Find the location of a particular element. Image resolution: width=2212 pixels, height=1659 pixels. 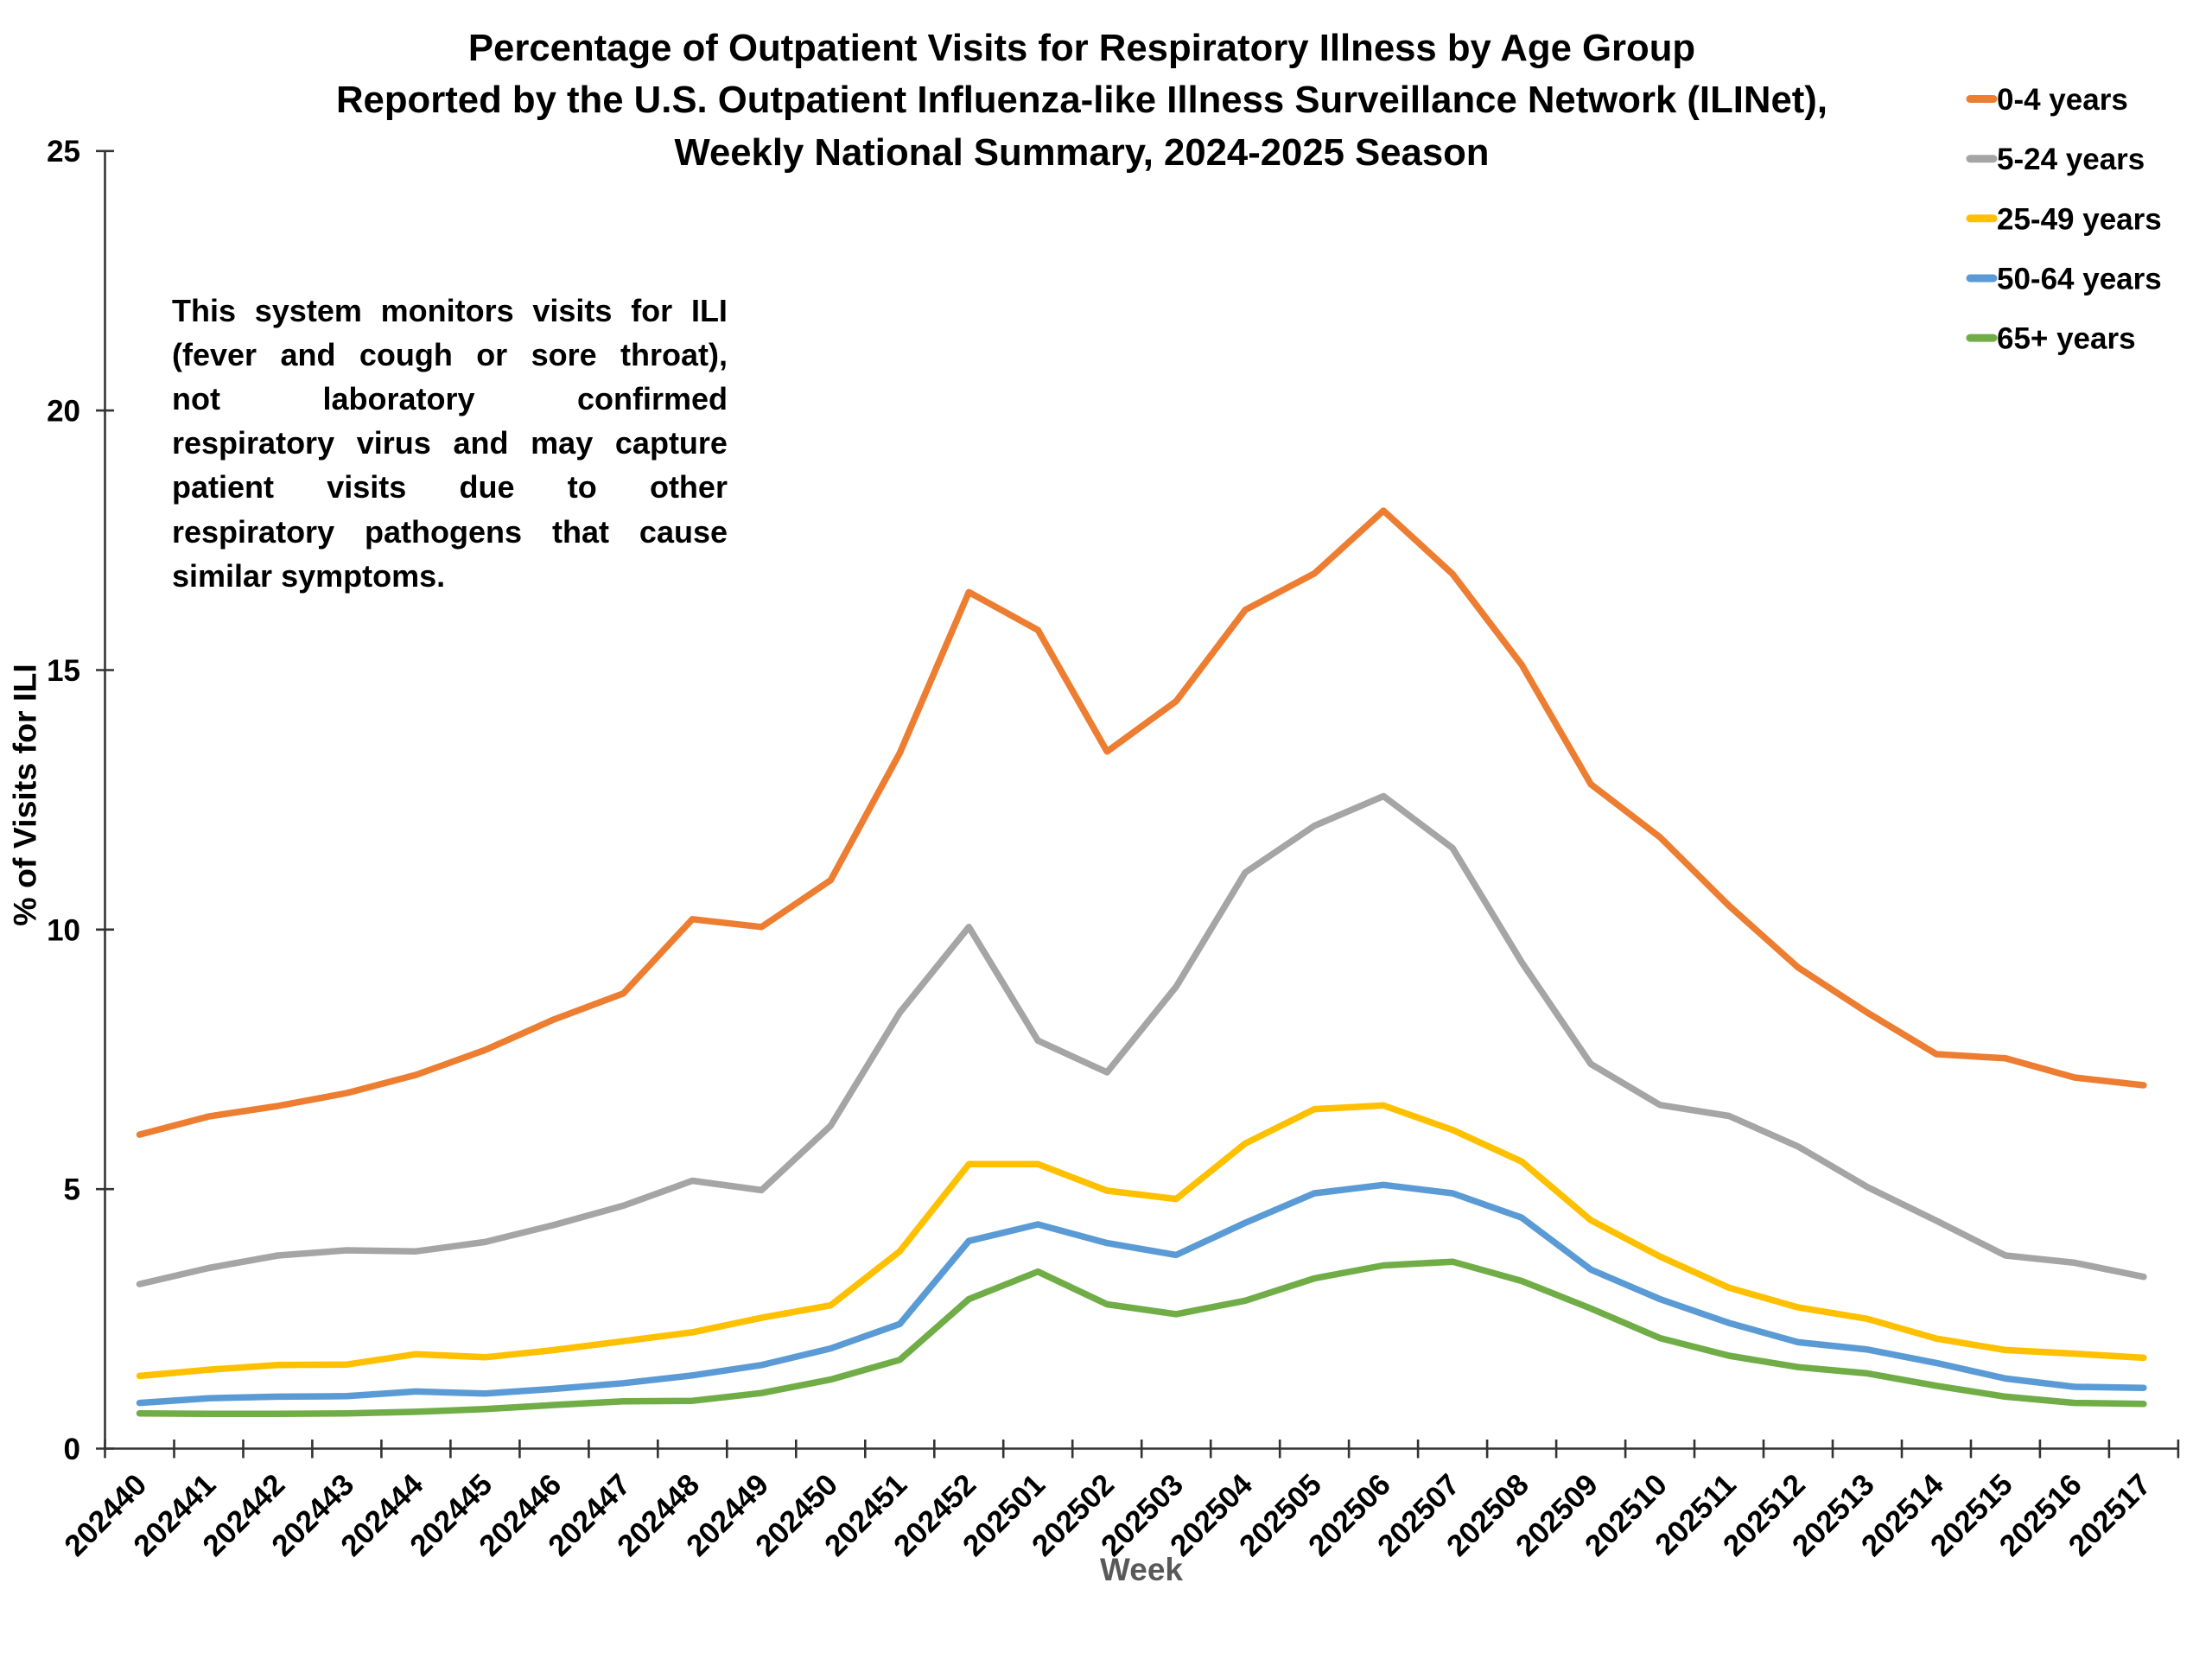

svg-text: 5 is located at coordinates (72, 1190).